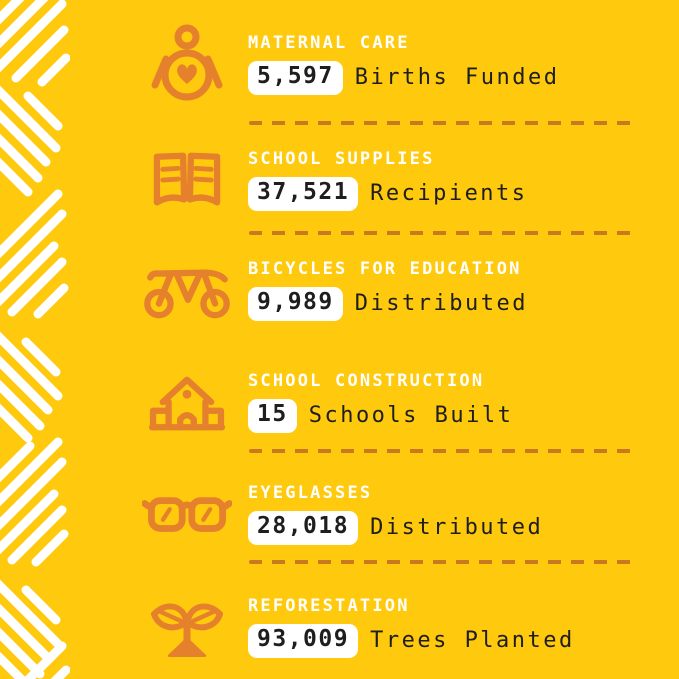 The width and height of the screenshot is (679, 679). Describe the element at coordinates (472, 641) in the screenshot. I see `stat-label: Trees Planted` at that location.